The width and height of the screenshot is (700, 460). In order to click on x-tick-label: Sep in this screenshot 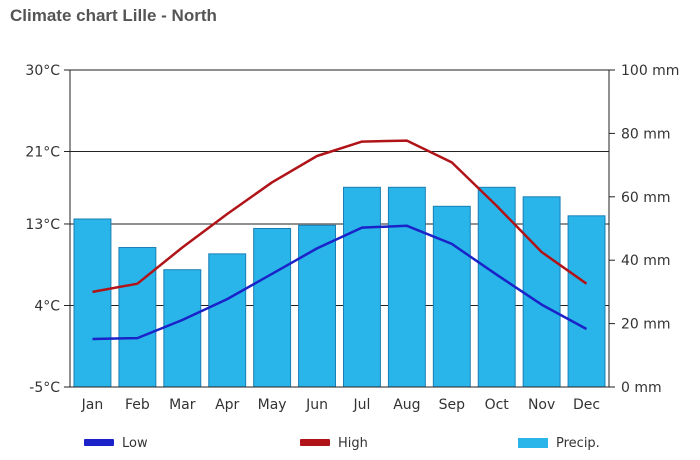, I will do `click(452, 405)`.